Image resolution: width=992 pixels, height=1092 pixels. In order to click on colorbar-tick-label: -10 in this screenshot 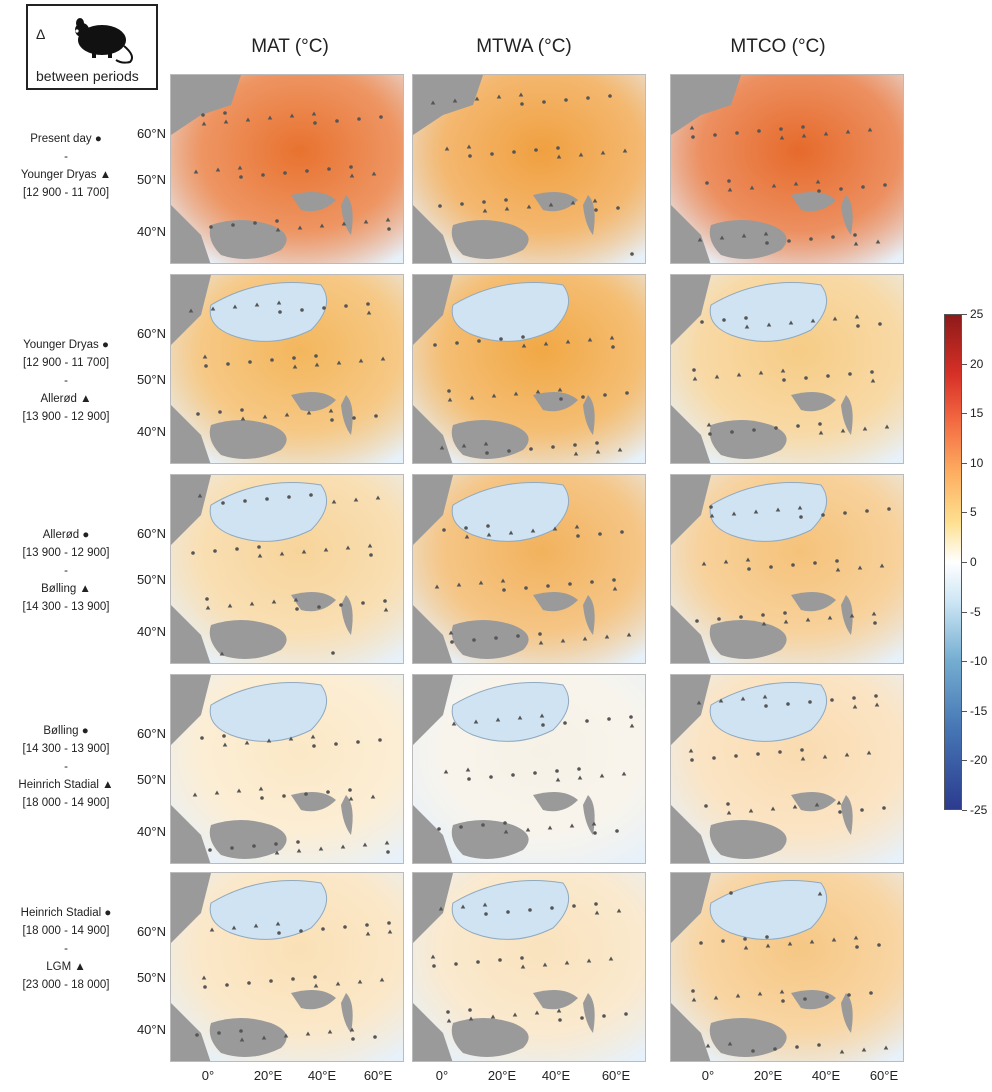, I will do `click(979, 661)`.